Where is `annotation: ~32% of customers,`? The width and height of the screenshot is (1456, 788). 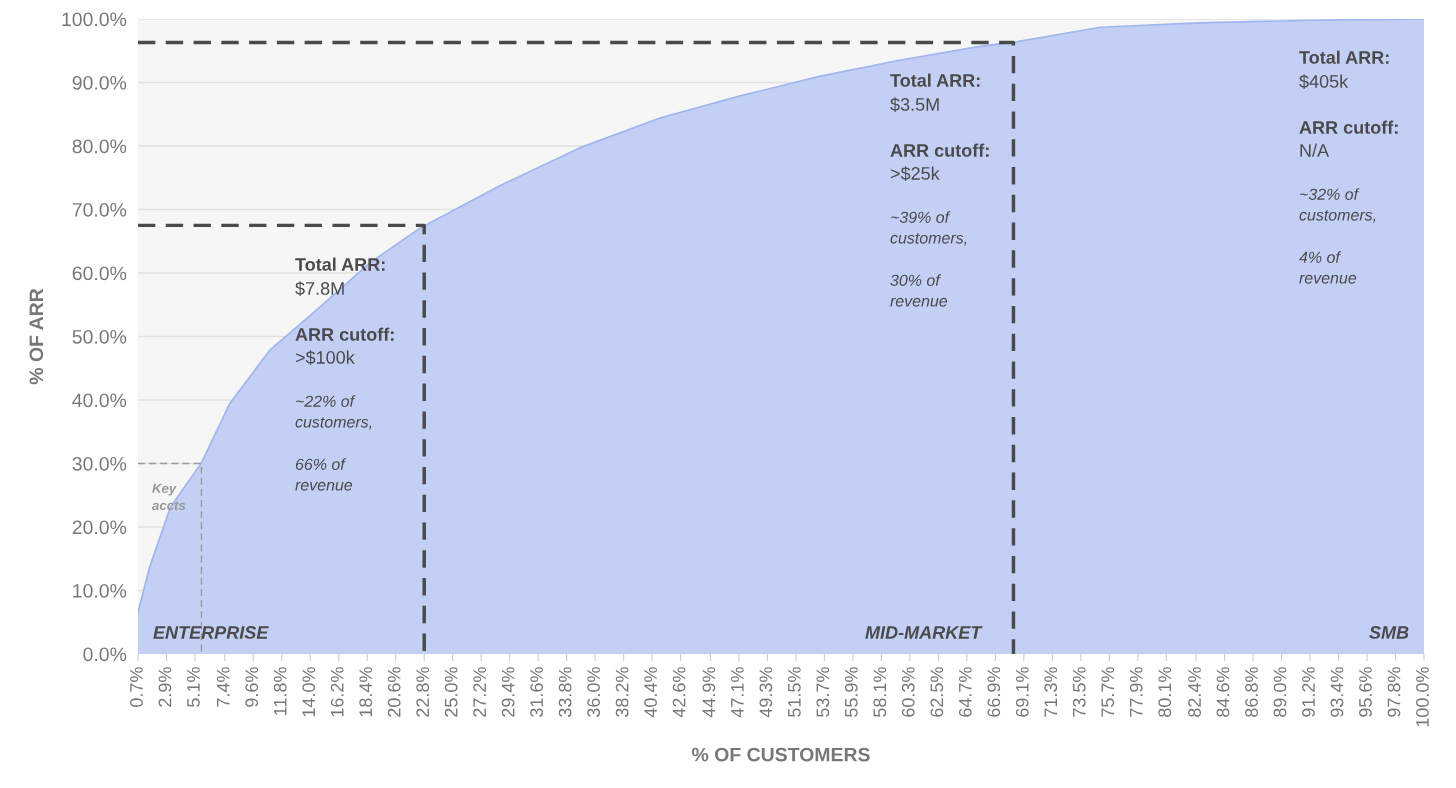 annotation: ~32% of customers, is located at coordinates (1337, 205).